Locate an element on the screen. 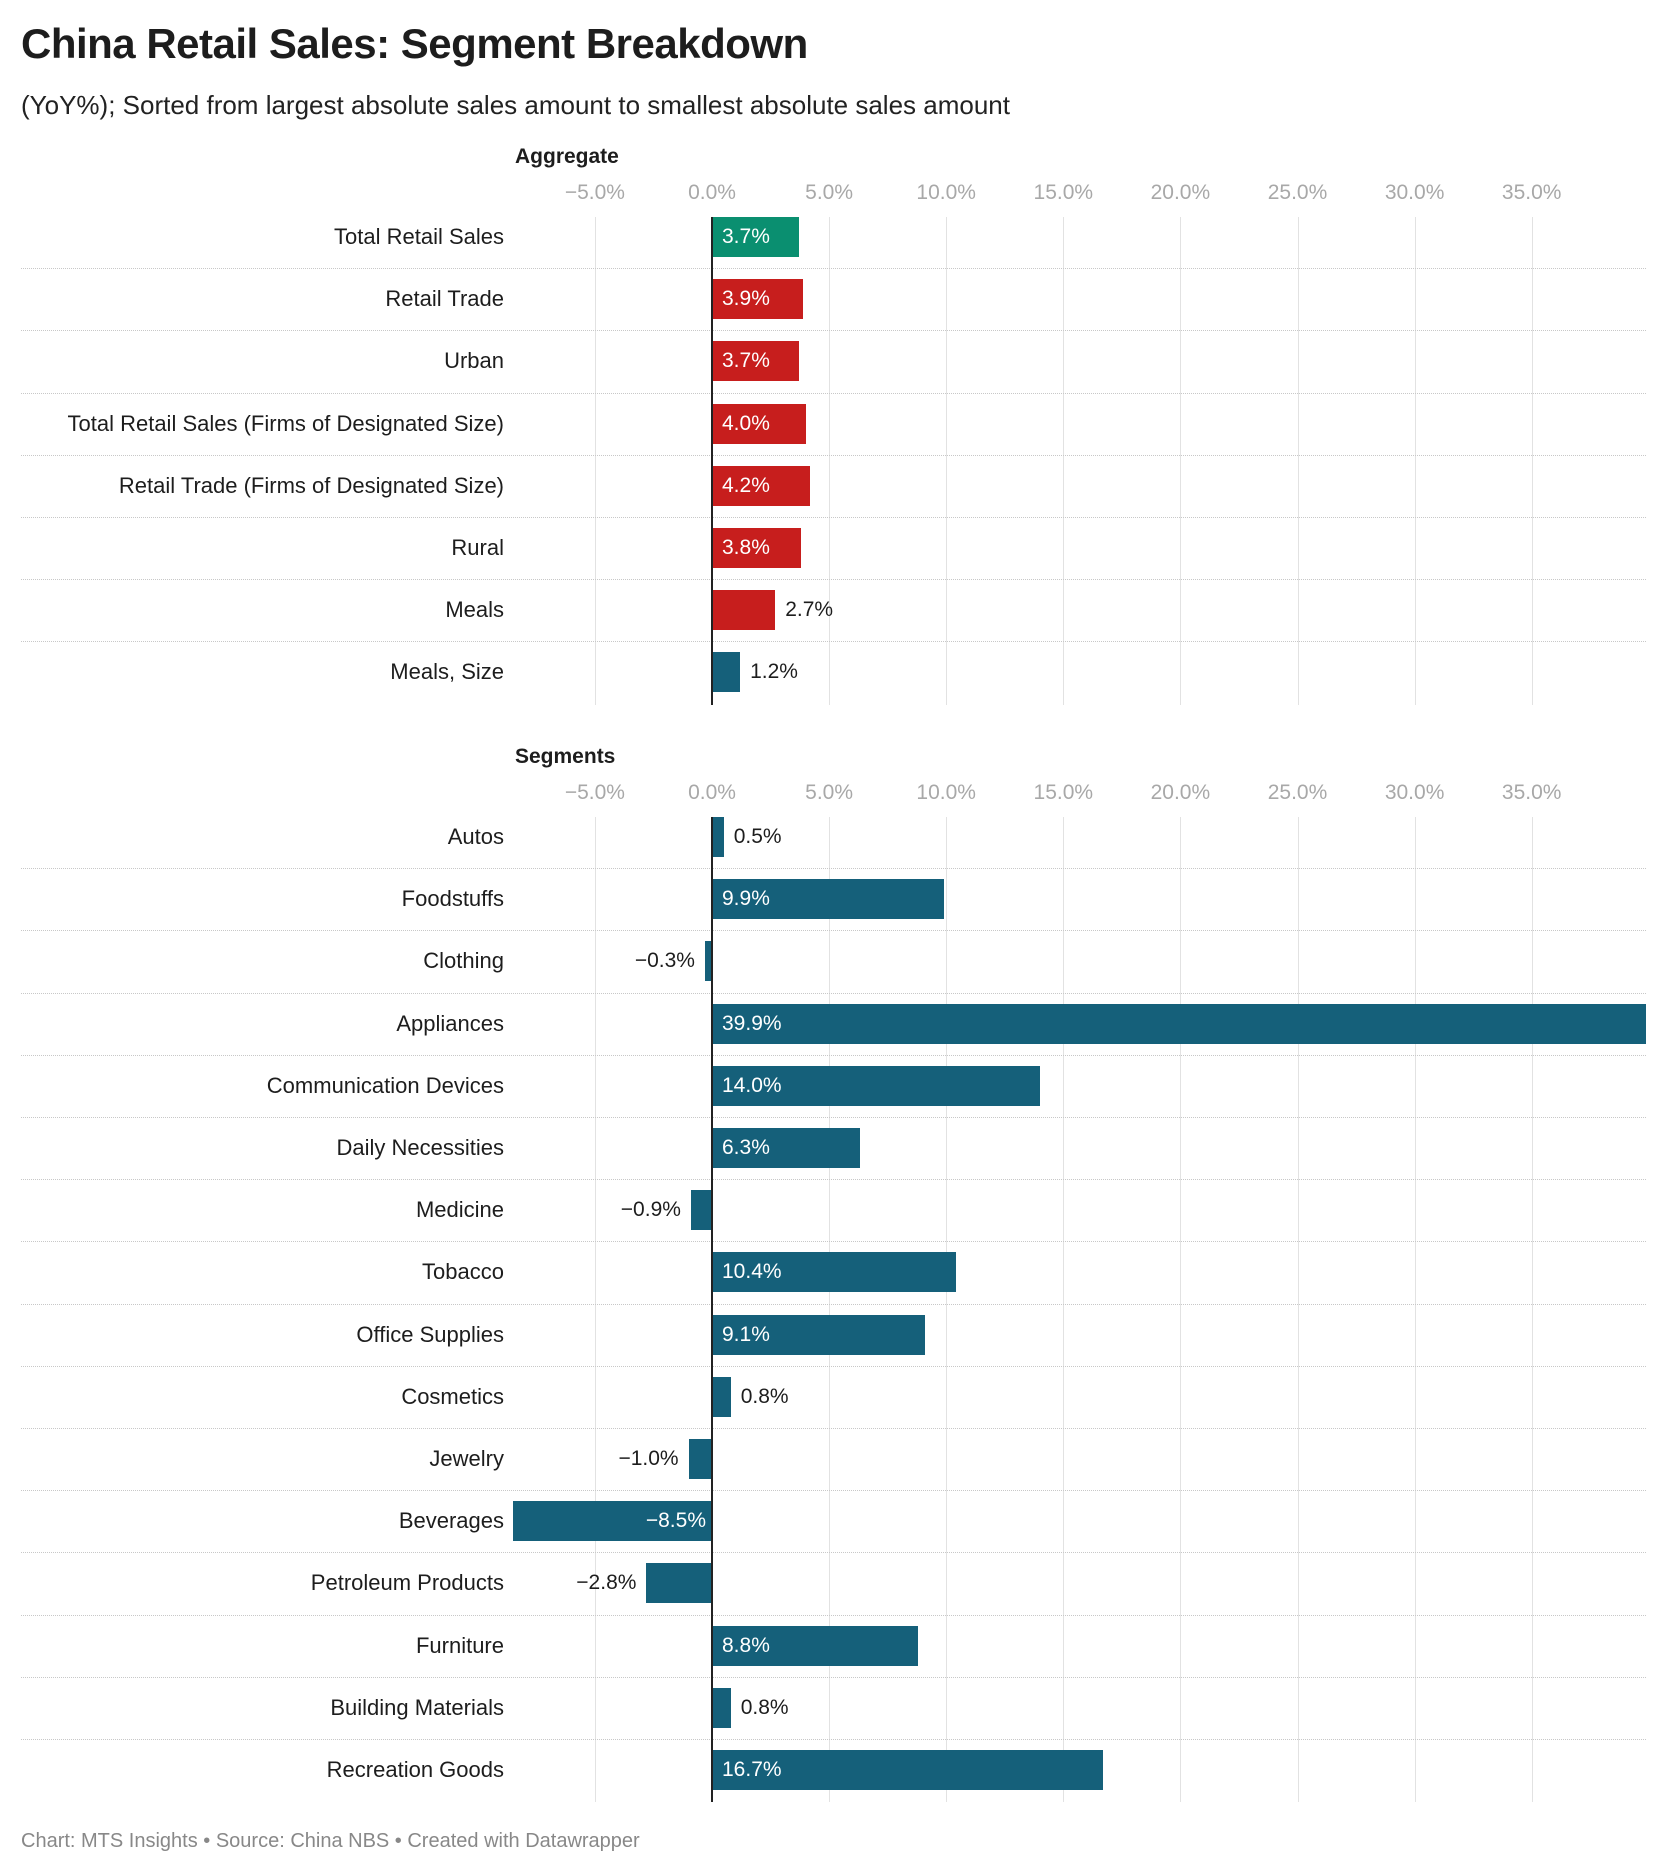 This screenshot has height=1872, width=1664. row-label: Appliances is located at coordinates (450, 1023).